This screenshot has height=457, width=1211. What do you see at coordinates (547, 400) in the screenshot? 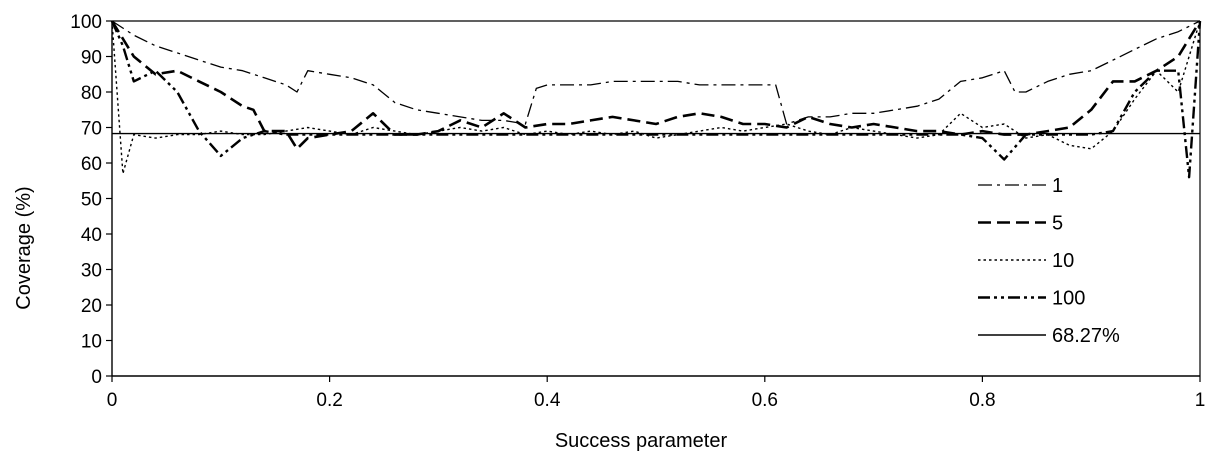
I see `x-tick-label: 0.4` at bounding box center [547, 400].